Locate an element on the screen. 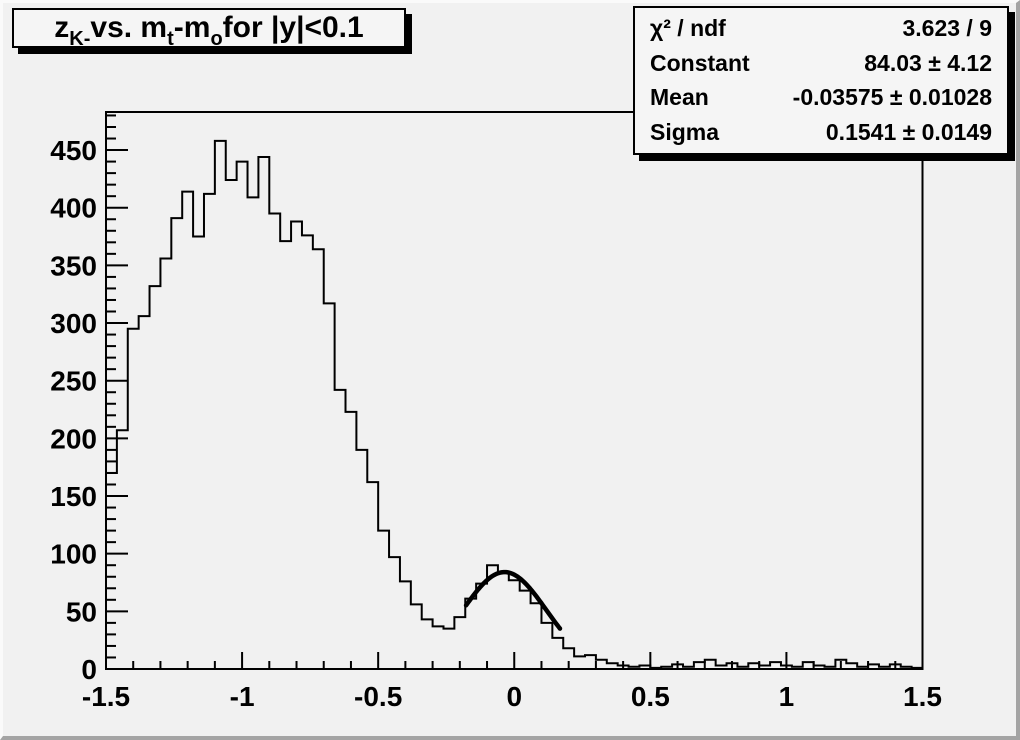 This screenshot has height=740, width=1020. title-segment-3: t is located at coordinates (170, 39).